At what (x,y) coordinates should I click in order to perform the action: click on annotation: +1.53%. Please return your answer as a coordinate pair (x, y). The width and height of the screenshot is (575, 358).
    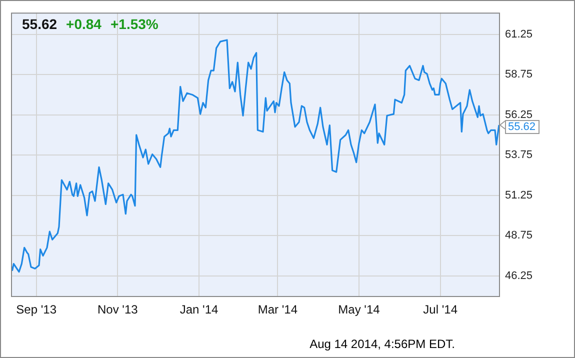
    Looking at the image, I should click on (134, 24).